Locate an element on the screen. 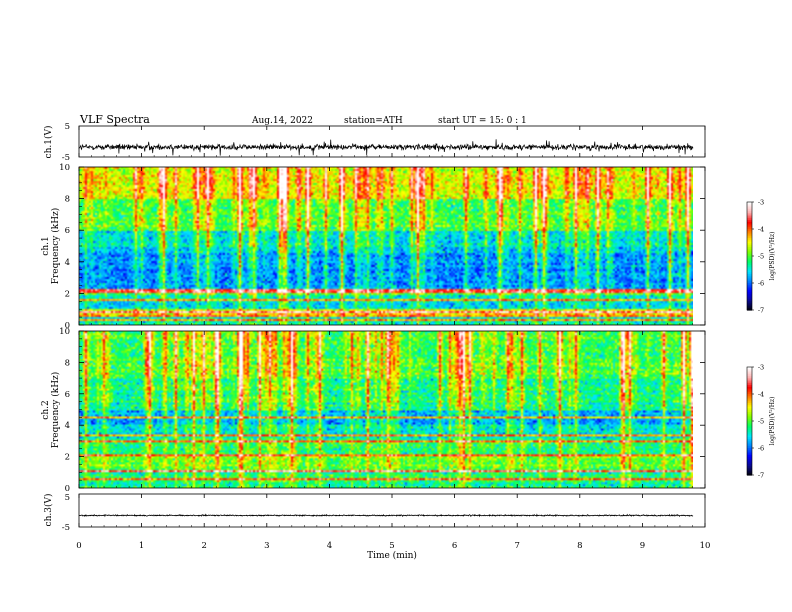 This screenshot has height=612, width=792. time-tick-label: 3 is located at coordinates (266, 546).